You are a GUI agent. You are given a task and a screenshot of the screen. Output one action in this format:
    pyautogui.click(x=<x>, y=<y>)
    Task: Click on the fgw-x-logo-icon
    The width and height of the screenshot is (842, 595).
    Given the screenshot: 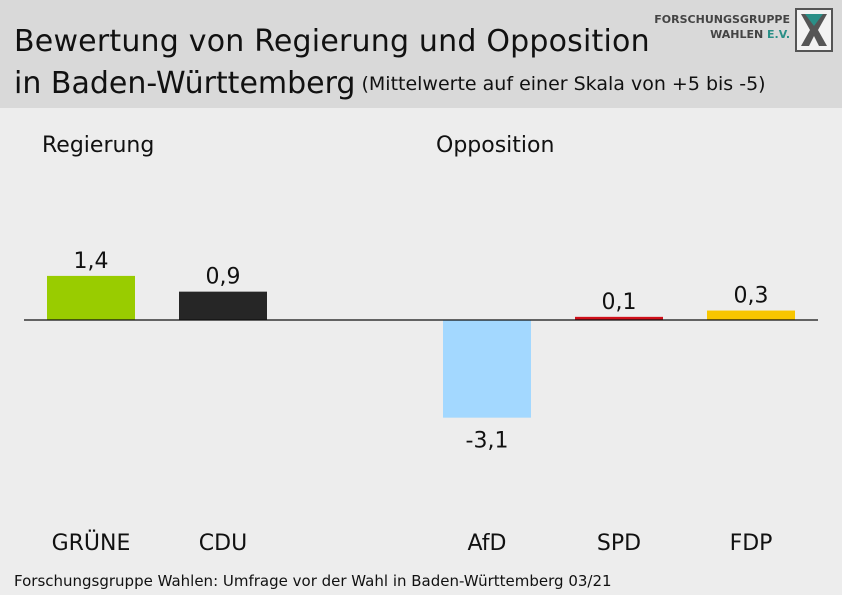 What is the action you would take?
    pyautogui.click(x=814, y=30)
    